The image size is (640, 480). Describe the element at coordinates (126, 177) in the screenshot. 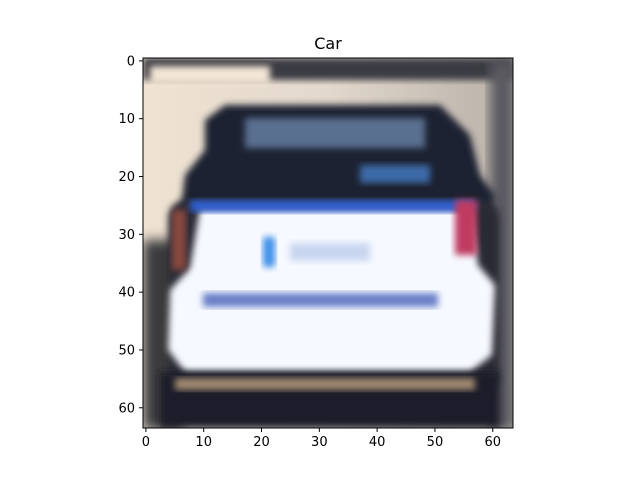

I see `y-tick-label: 20` at that location.